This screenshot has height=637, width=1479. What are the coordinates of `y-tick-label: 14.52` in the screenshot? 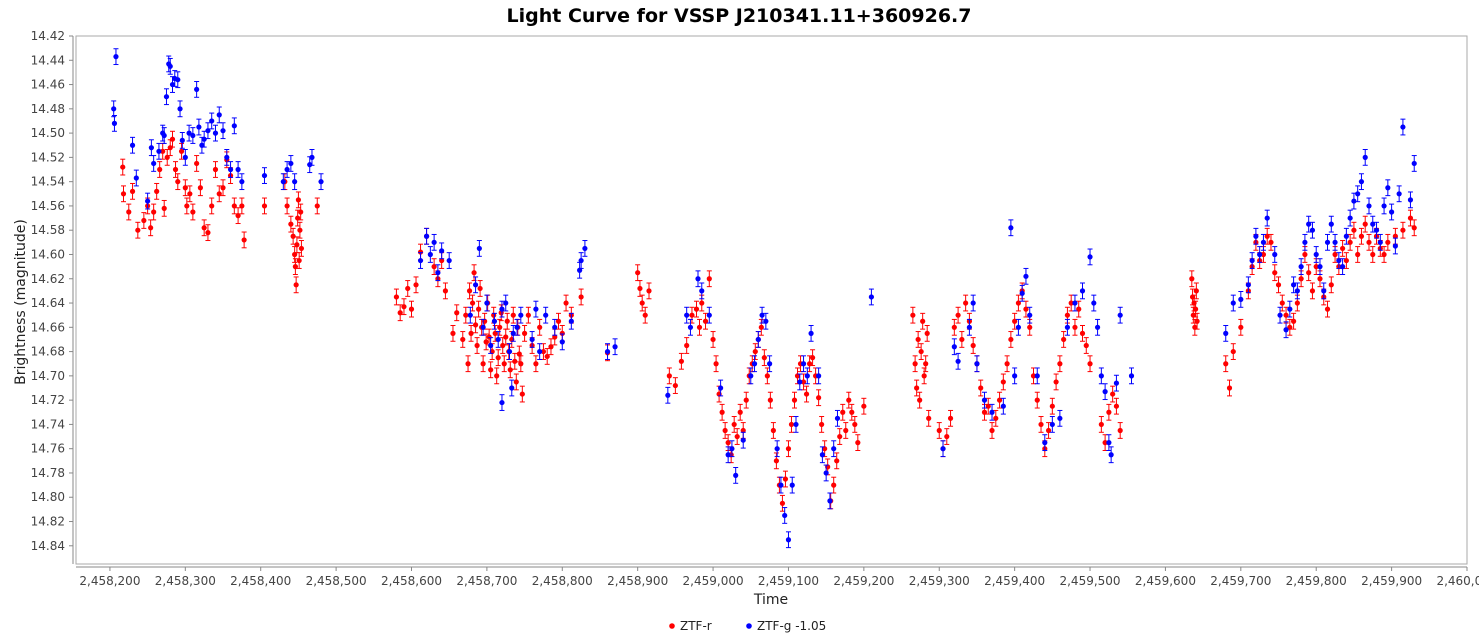 It's located at (48, 157).